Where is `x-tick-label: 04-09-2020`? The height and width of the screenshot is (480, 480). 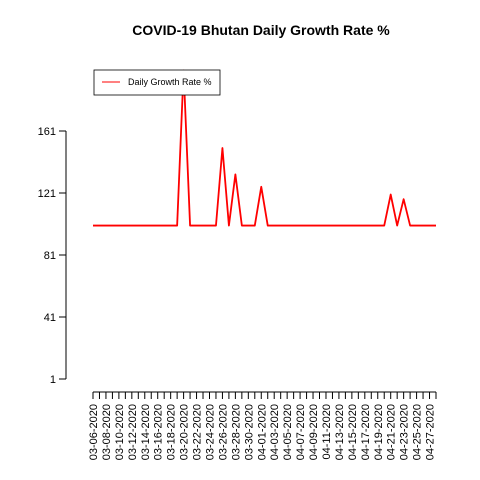 x-tick-label: 04-09-2020 is located at coordinates (314, 432).